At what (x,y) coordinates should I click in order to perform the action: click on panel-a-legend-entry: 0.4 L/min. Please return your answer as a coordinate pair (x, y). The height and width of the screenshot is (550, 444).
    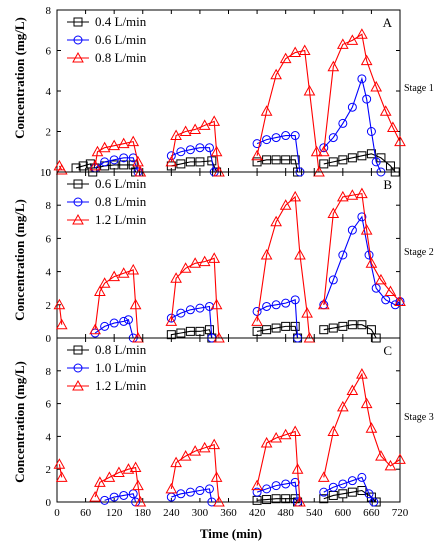
    Looking at the image, I should click on (107, 21).